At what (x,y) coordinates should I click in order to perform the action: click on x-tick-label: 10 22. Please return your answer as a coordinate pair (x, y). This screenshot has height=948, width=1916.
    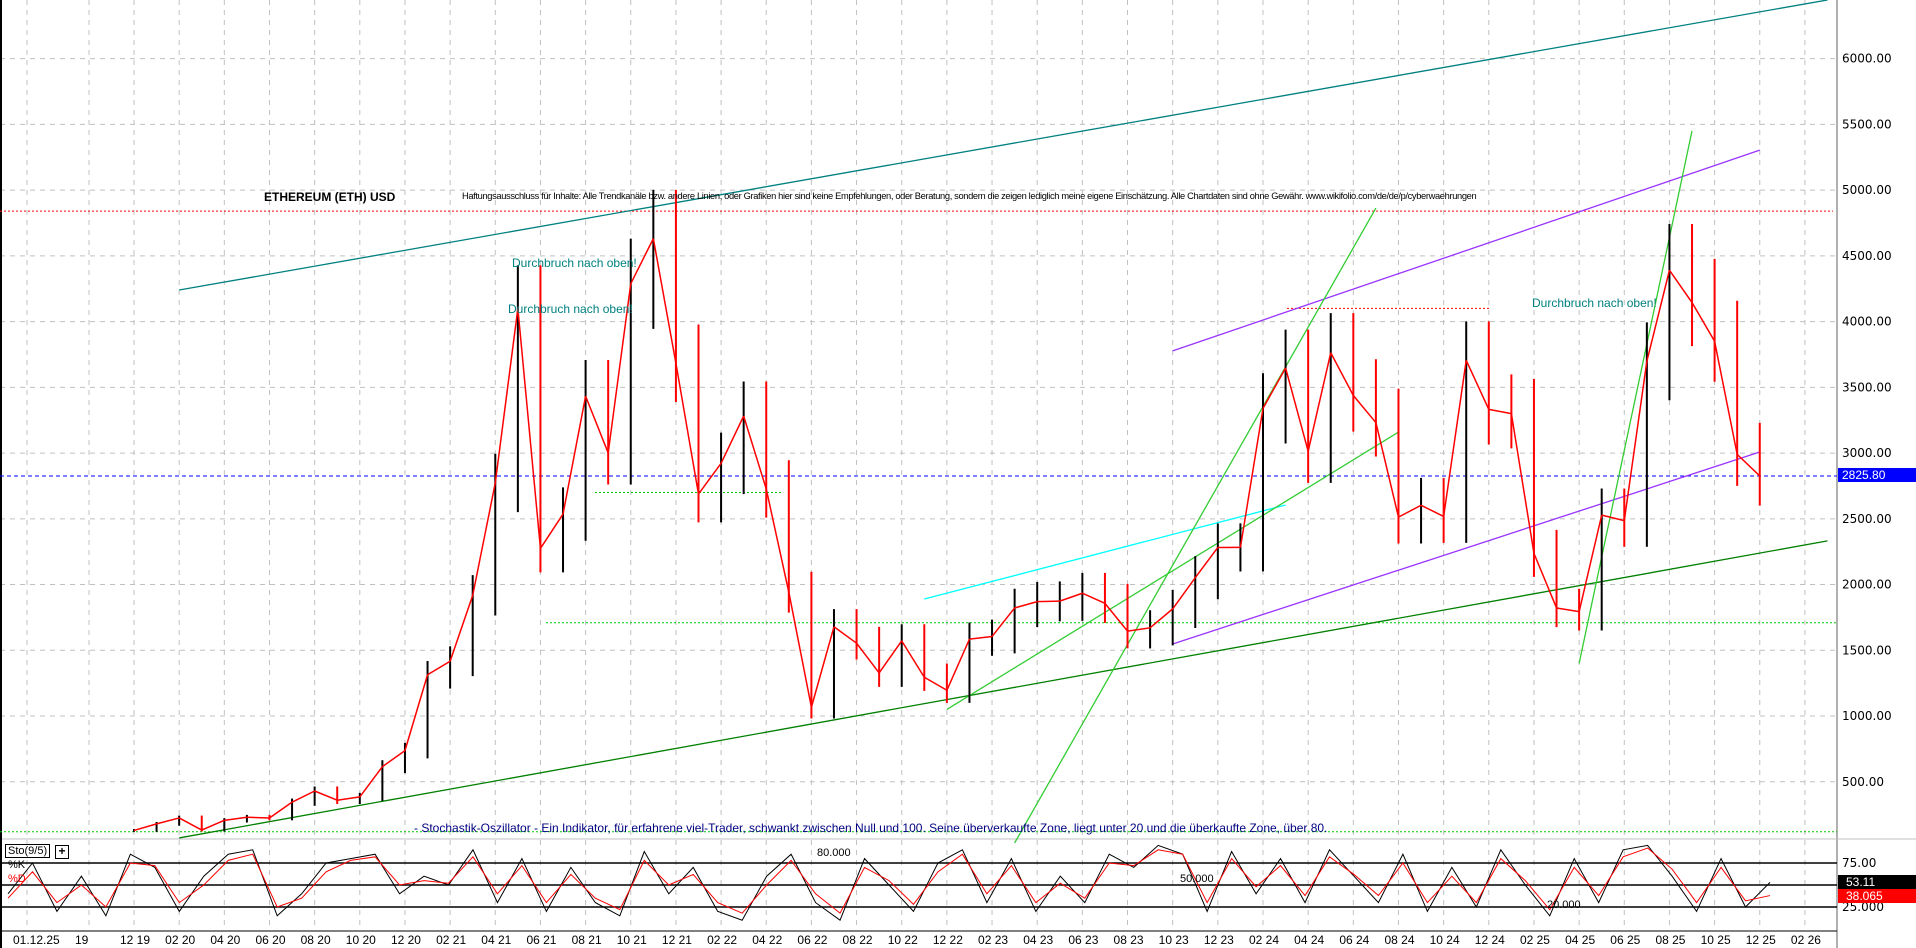
    Looking at the image, I should click on (903, 940).